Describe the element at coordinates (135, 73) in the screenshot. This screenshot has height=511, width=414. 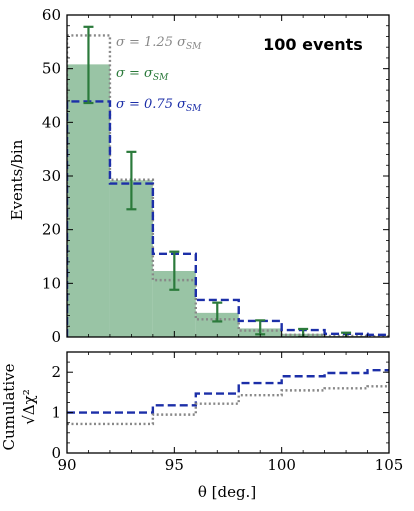
I see `legend-text-sigma-sm: σ = σ` at that location.